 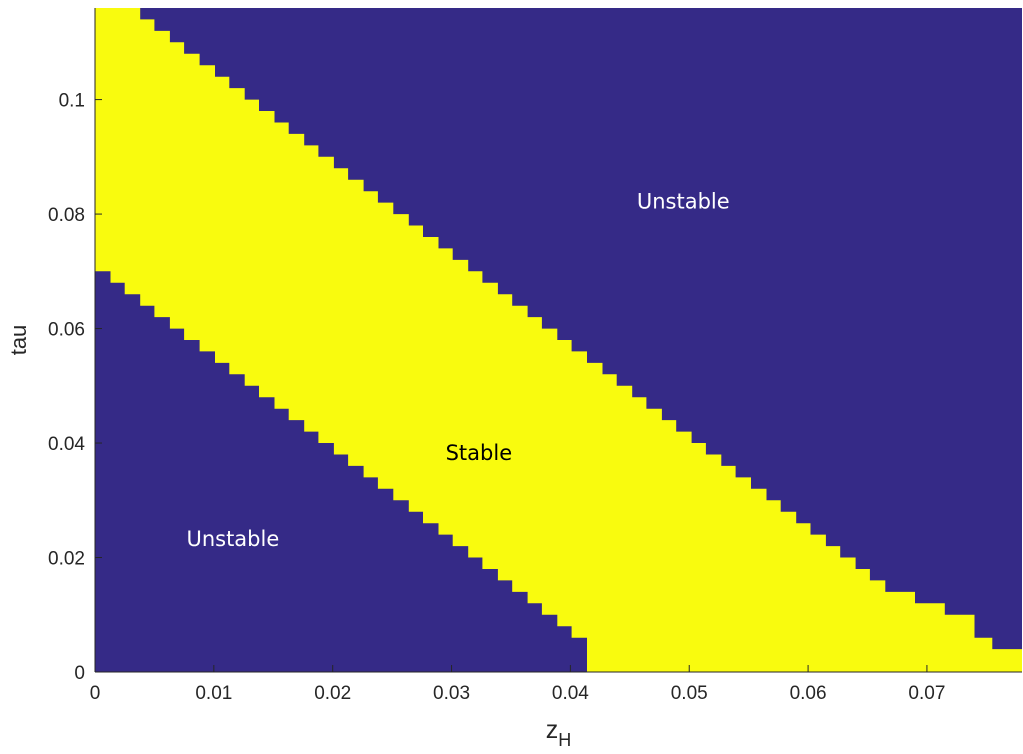 I want to click on y-tick-label: 0.08, so click(x=66, y=215).